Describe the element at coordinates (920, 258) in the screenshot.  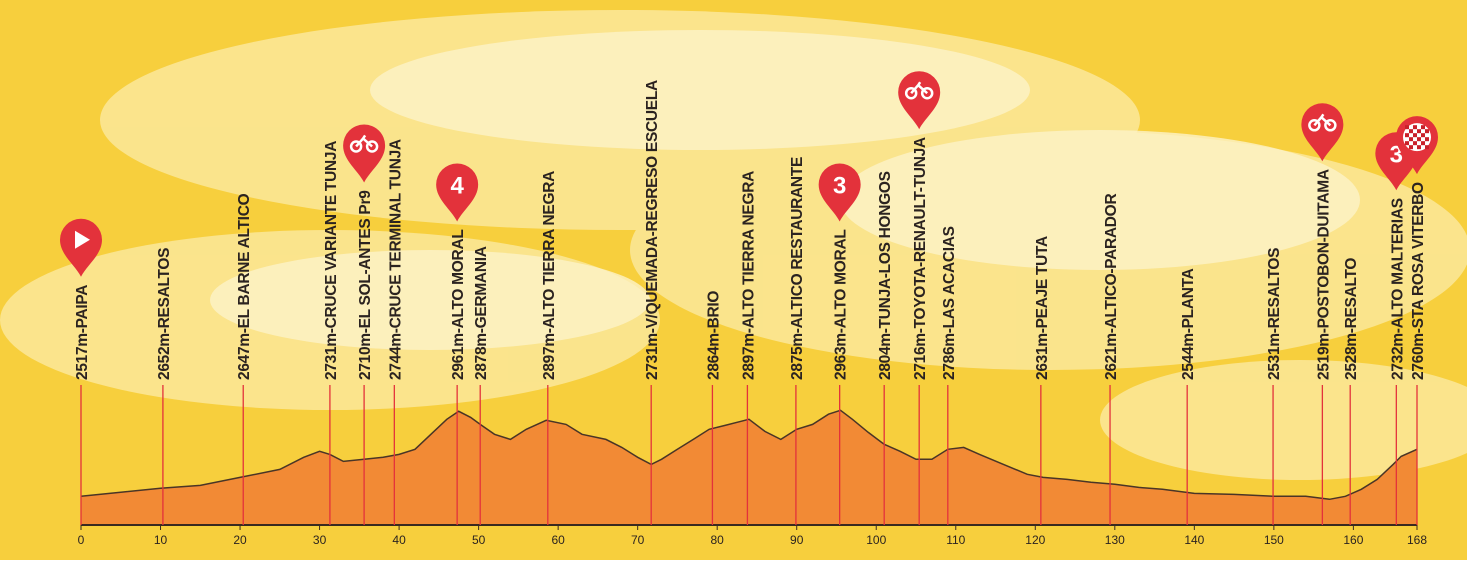
I see `waypoint-label: 2716m-TOYOTA-RENAULT-TUNJA` at that location.